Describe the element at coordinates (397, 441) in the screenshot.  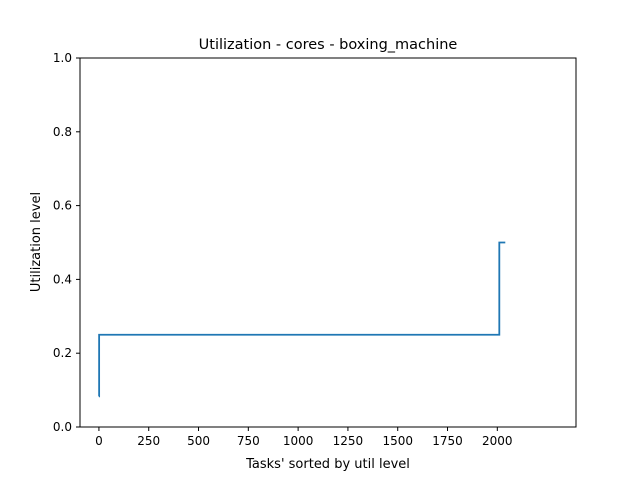
I see `x-tick-label: 1500` at that location.